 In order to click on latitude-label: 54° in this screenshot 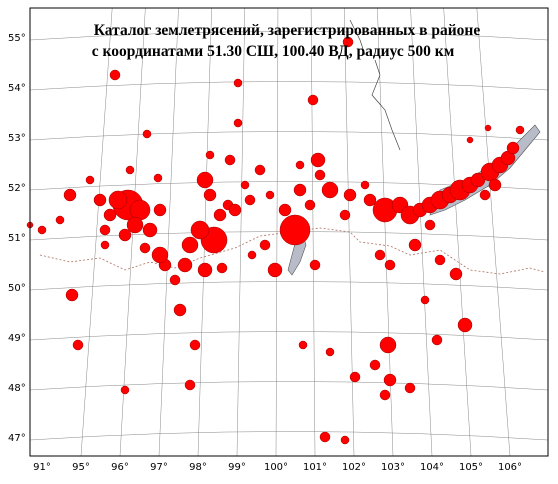, I will do `click(17, 88)`.